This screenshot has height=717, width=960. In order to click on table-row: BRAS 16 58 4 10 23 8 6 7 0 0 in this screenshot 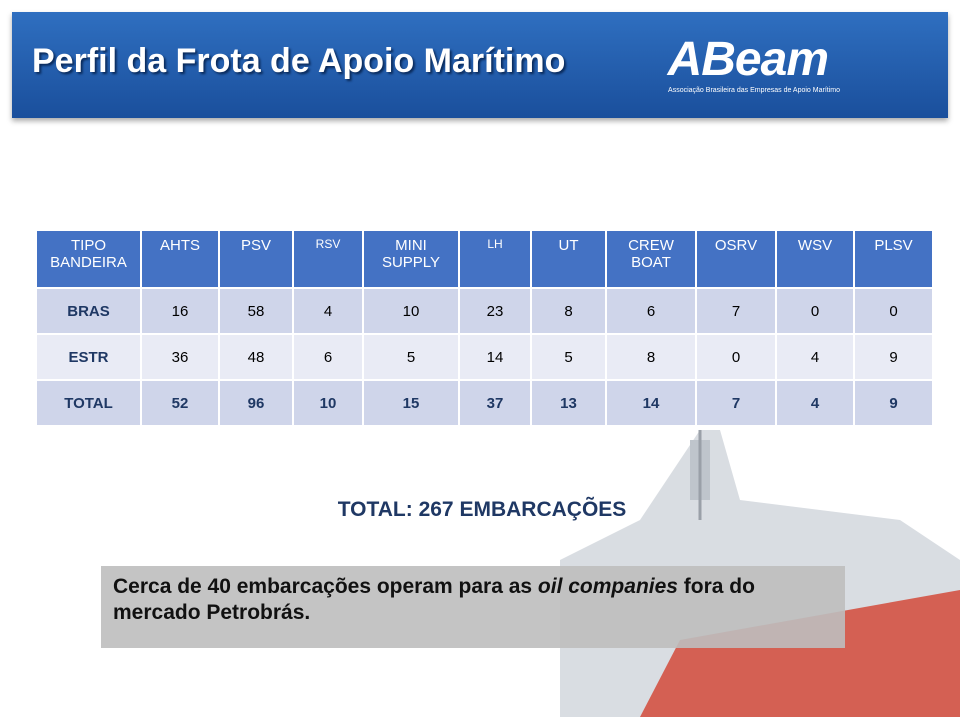, I will do `click(484, 311)`.